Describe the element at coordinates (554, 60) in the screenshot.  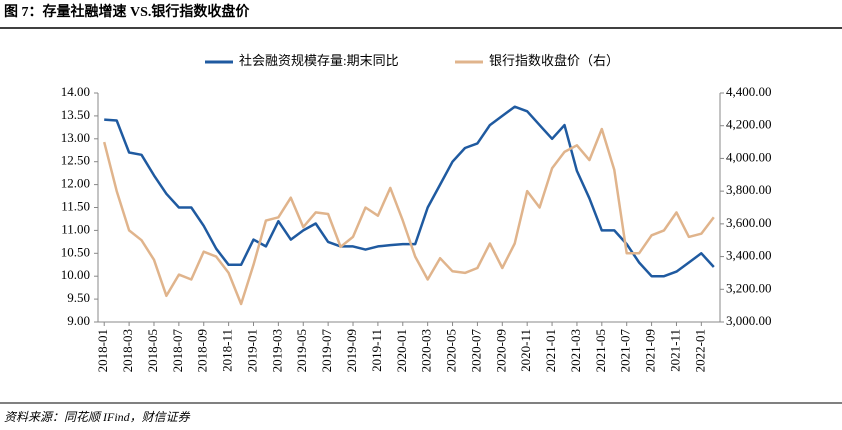
I see `legend-label: 银行指数收盘价（右）` at that location.